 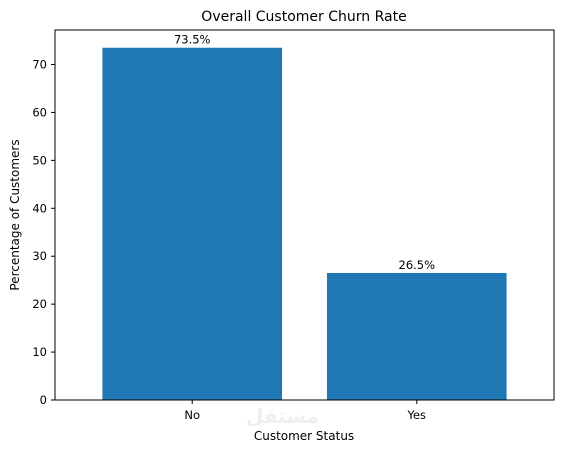 What do you see at coordinates (305, 411) in the screenshot?
I see `x-axis-ticks: No Yes` at bounding box center [305, 411].